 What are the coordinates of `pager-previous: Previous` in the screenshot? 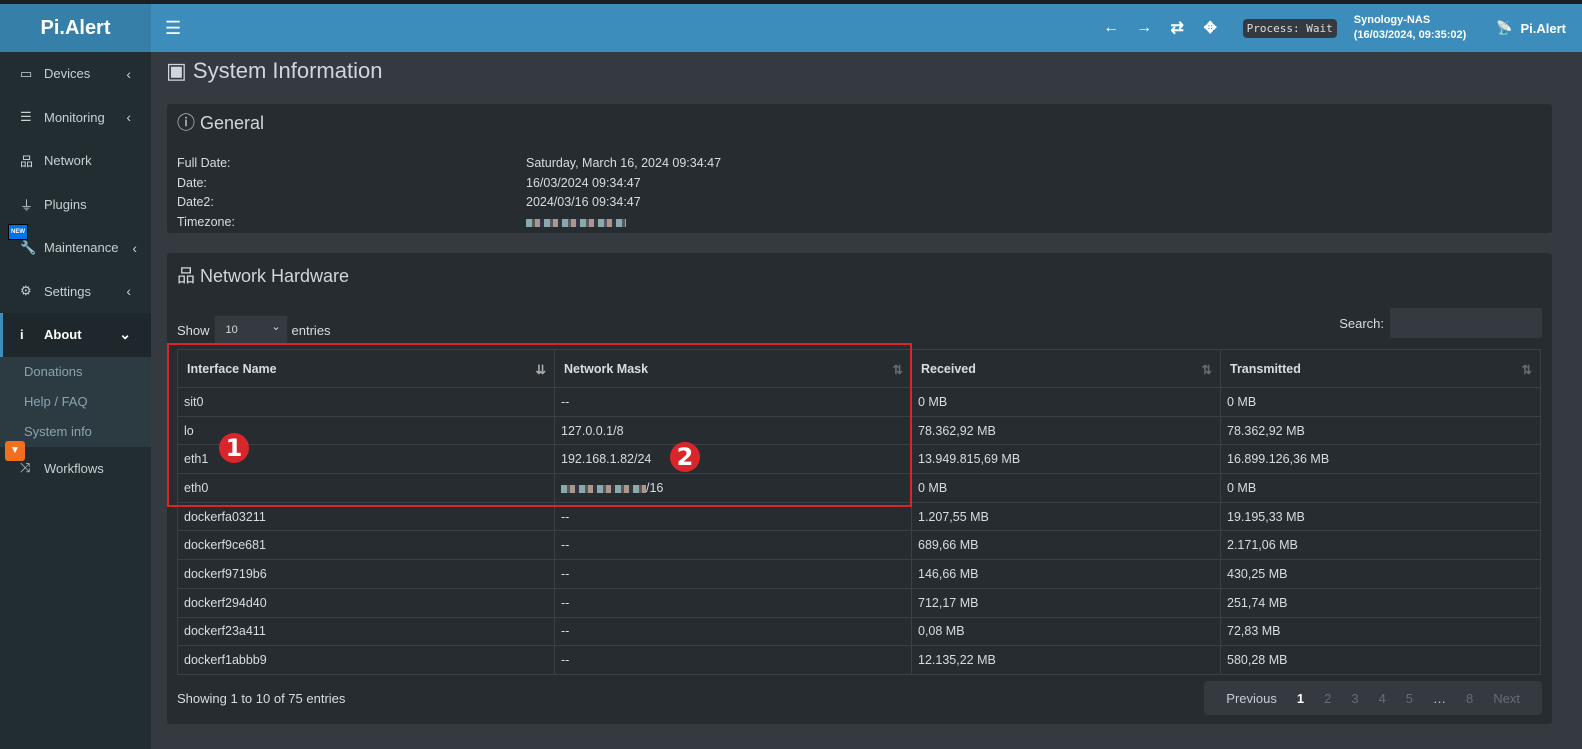 It's located at (1251, 698).